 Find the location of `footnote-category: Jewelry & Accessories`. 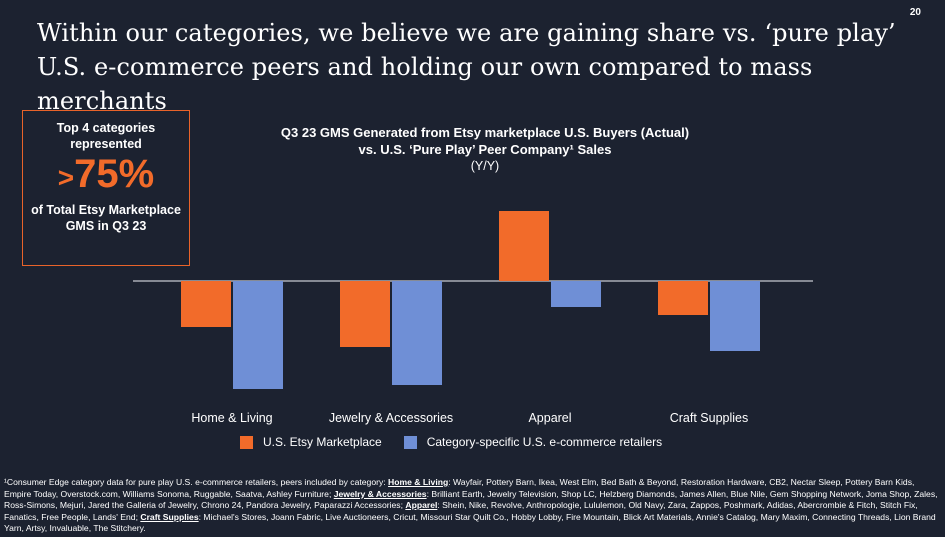

footnote-category: Jewelry & Accessories is located at coordinates (380, 493).